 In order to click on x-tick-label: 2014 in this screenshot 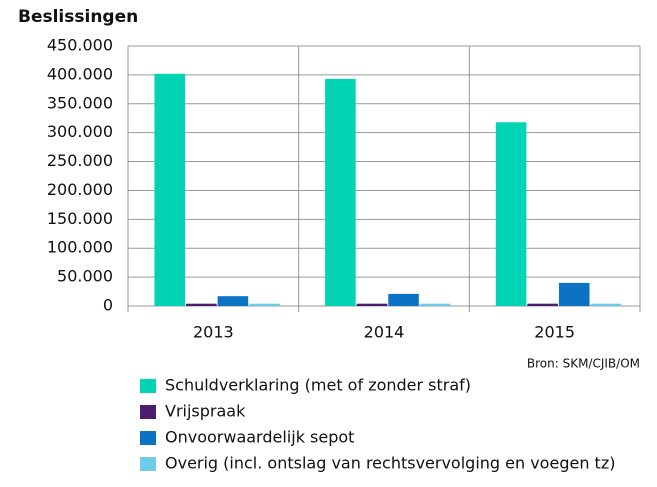, I will do `click(384, 332)`.